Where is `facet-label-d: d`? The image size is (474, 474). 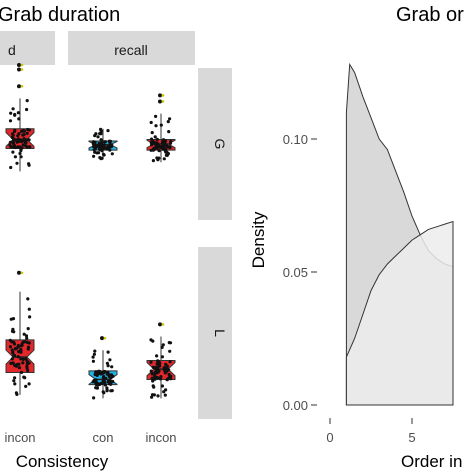
facet-label-d: d is located at coordinates (12, 50).